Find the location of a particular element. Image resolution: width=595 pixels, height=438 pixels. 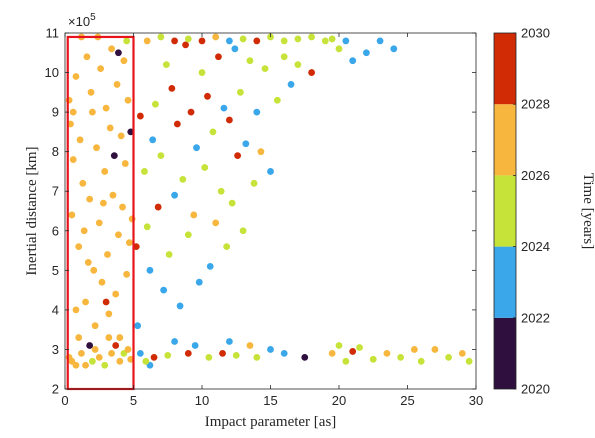

y-exponent-label: ×10⁵ is located at coordinates (82, 20).